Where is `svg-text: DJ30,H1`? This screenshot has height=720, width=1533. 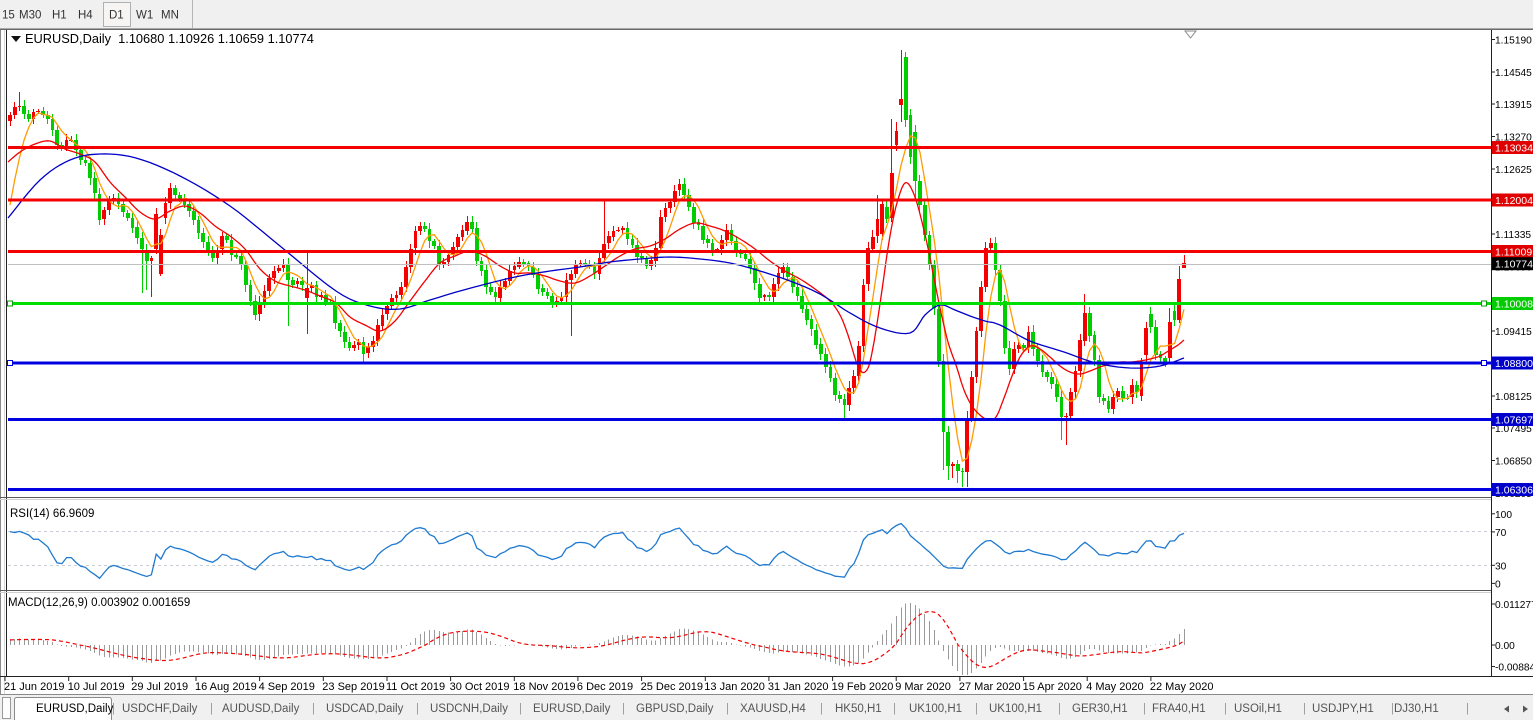 svg-text: DJ30,H1 is located at coordinates (1416, 709).